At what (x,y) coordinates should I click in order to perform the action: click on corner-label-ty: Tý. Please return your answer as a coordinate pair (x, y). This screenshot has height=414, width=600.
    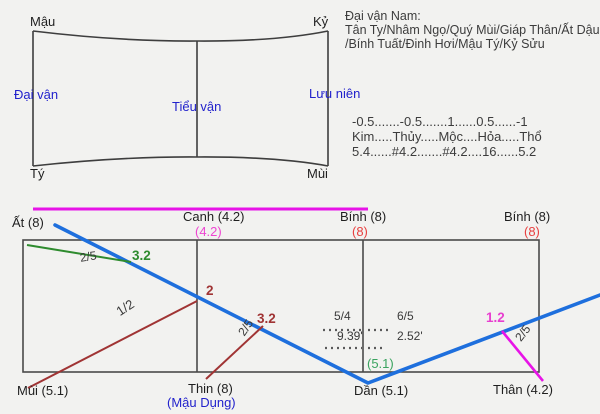
    Looking at the image, I should click on (37, 173).